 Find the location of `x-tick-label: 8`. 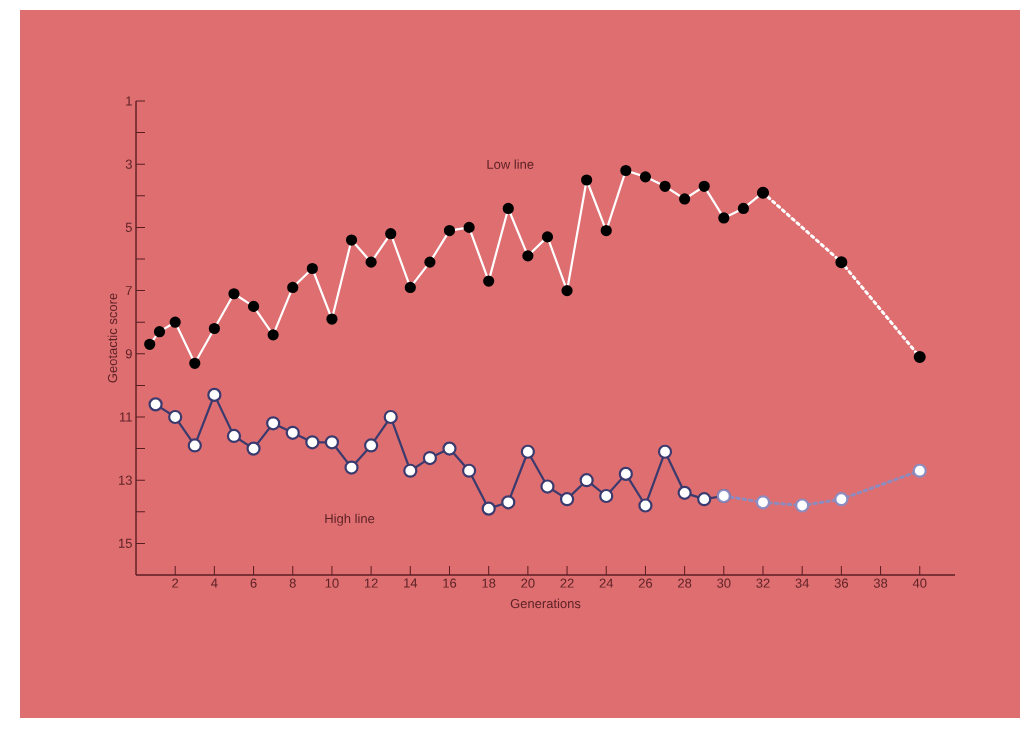

x-tick-label: 8 is located at coordinates (292, 583).